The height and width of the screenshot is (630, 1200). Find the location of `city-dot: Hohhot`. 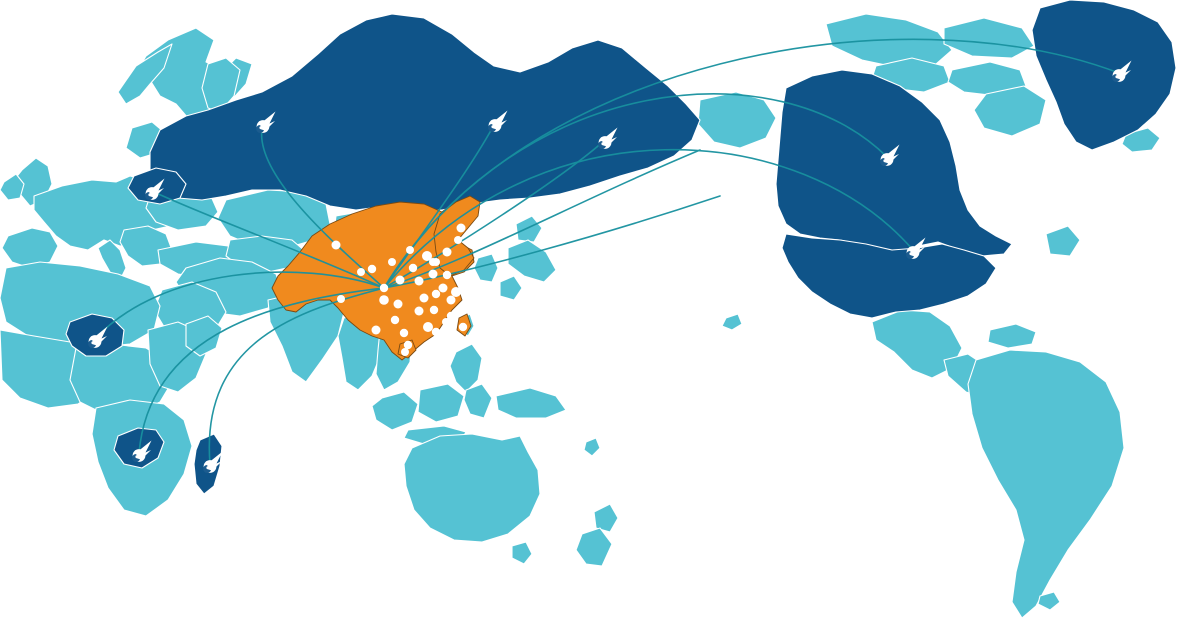

city-dot: Hohhot is located at coordinates (410, 250).